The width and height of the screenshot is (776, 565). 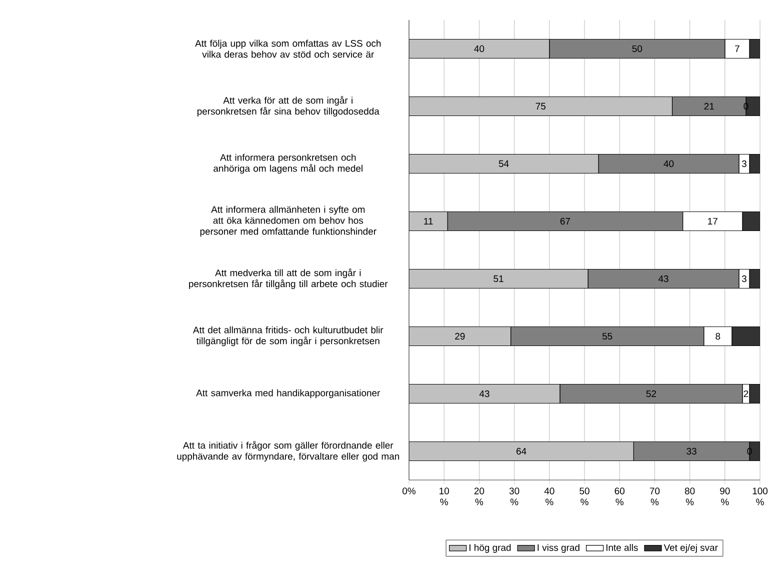 What do you see at coordinates (409, 491) in the screenshot?
I see `x-tick-label: 0%` at bounding box center [409, 491].